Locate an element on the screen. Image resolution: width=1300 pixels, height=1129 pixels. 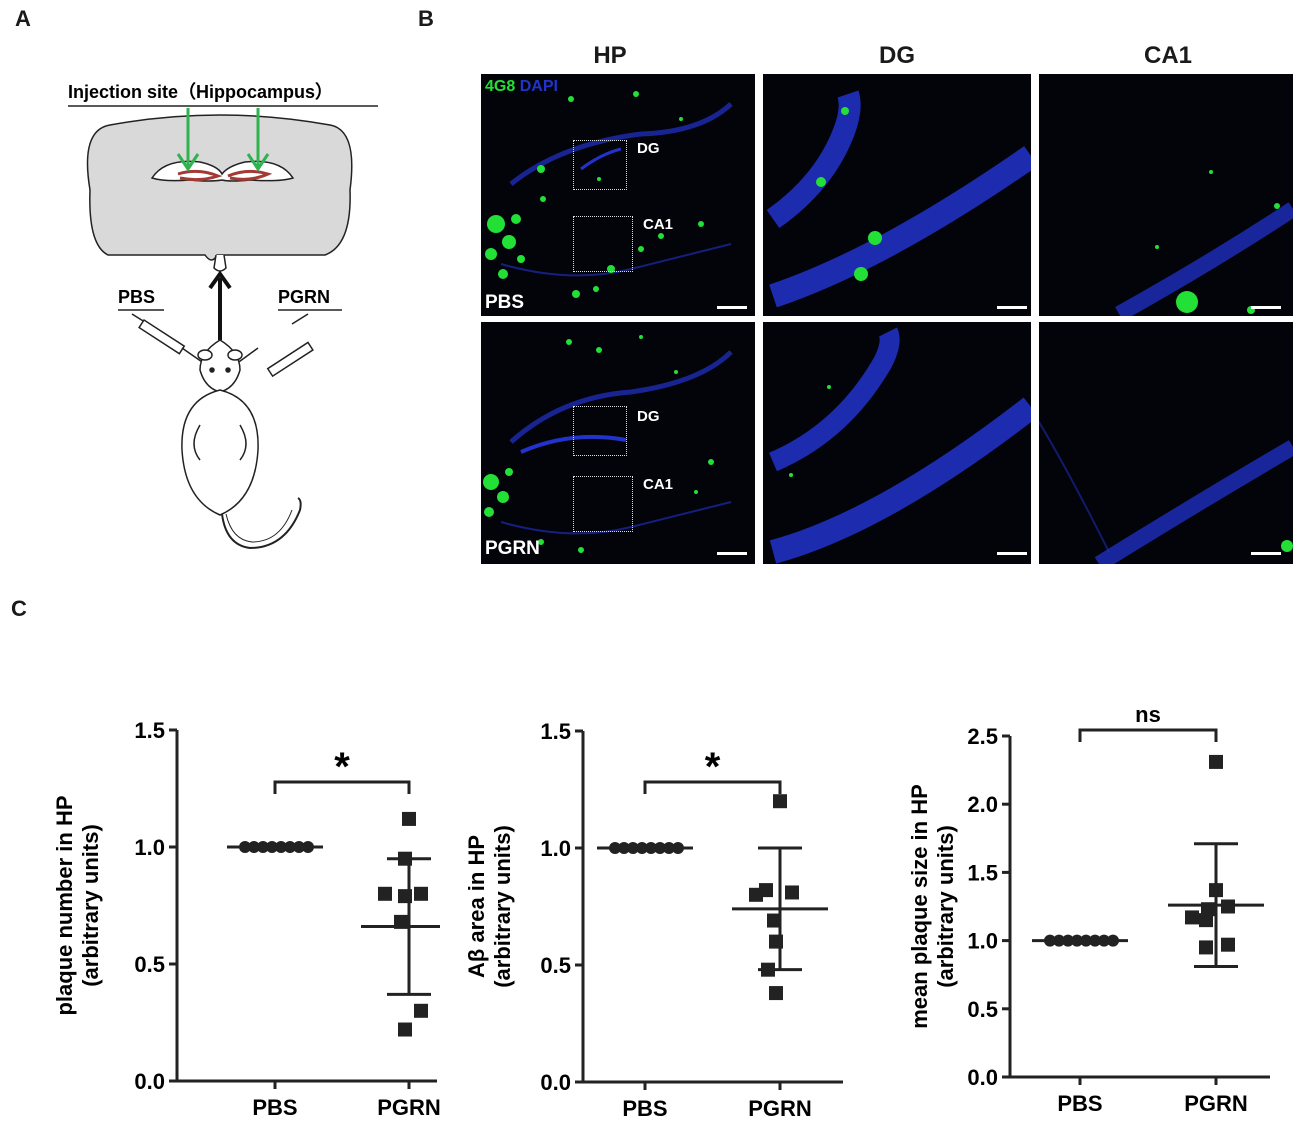
micrograph-pgrn-hp: DG CA1 PGRN is located at coordinates (618, 443).